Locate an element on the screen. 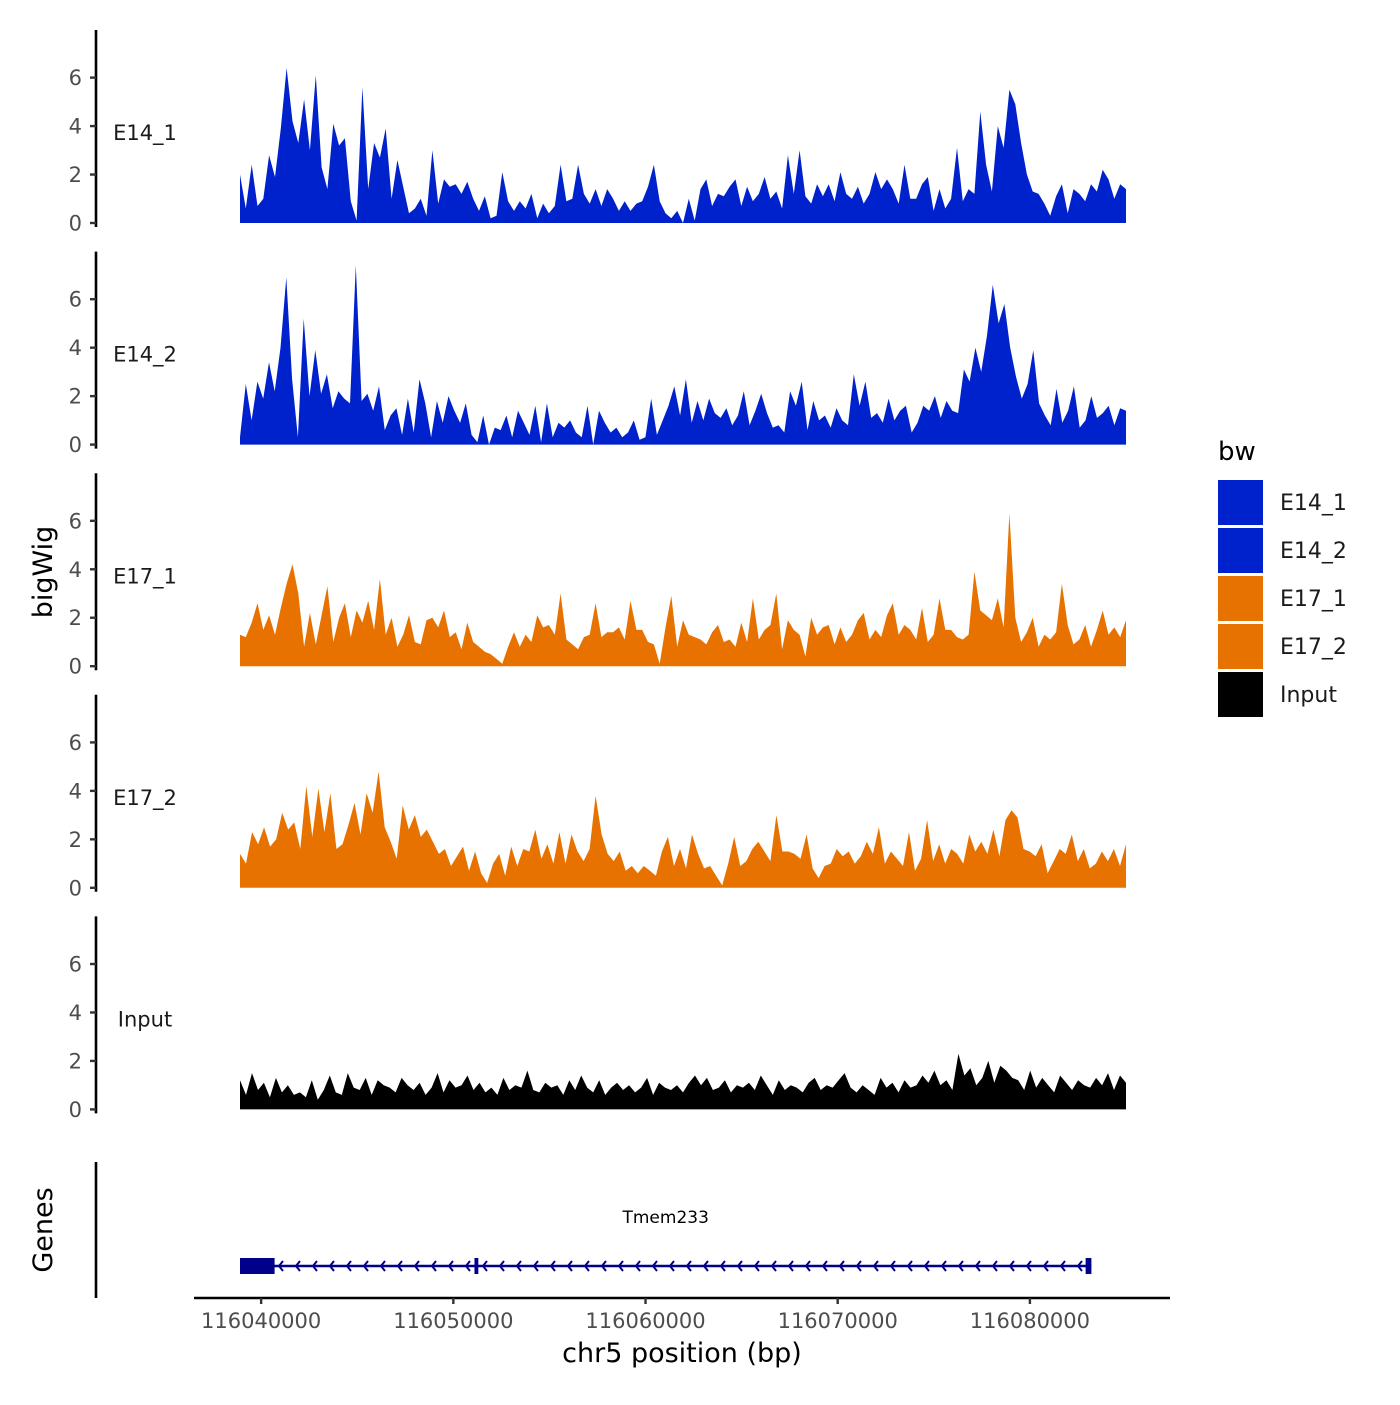 Image resolution: width=1400 pixels, height=1405 pixels. legend-label: E14_2 is located at coordinates (1313, 551).